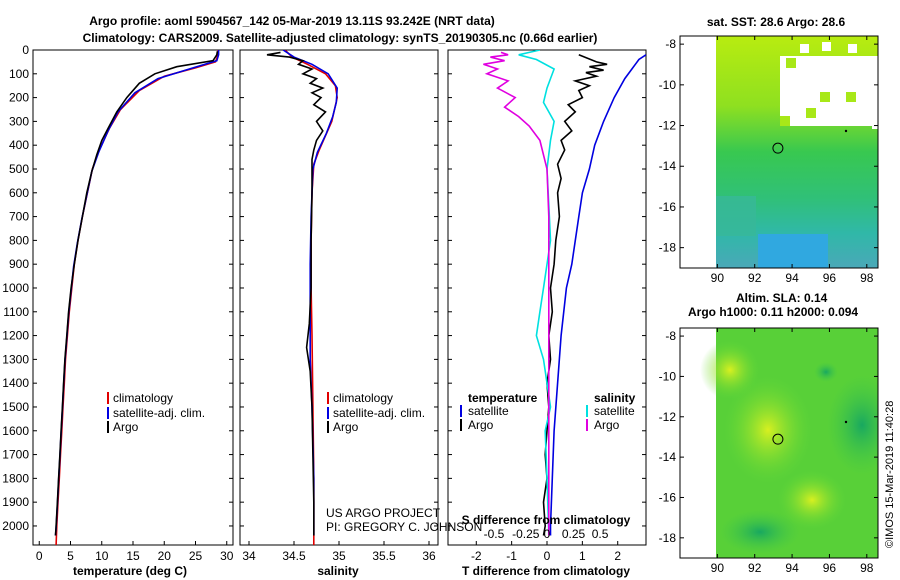 The image size is (900, 580). Describe the element at coordinates (19, 264) in the screenshot. I see `depth-tick-label: 900` at that location.